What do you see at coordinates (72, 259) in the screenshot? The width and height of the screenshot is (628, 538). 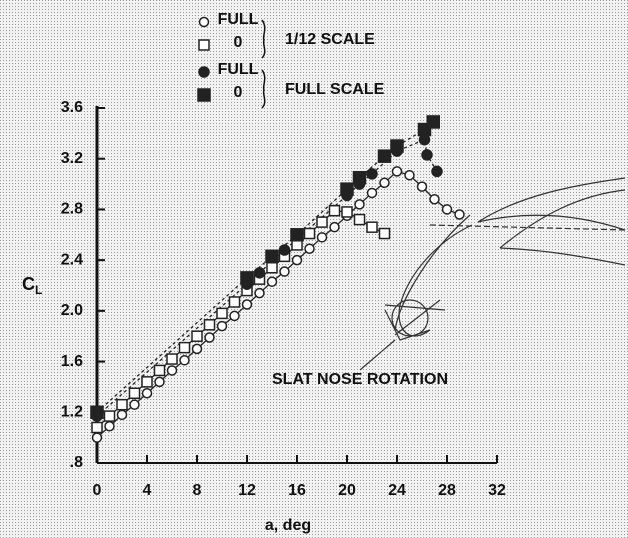 I see `y-tick-label: 2.4` at bounding box center [72, 259].